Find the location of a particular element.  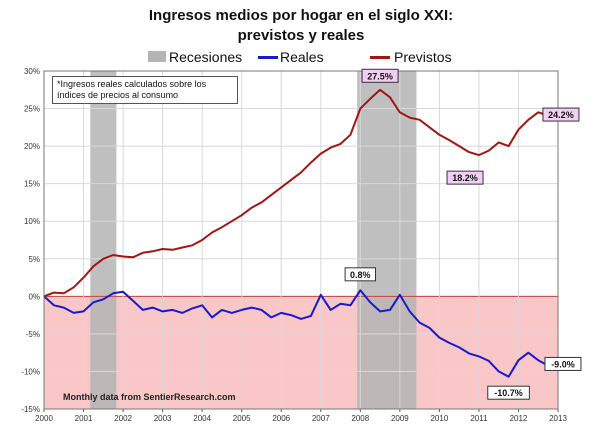

x-tick-label: 2012 is located at coordinates (519, 418).